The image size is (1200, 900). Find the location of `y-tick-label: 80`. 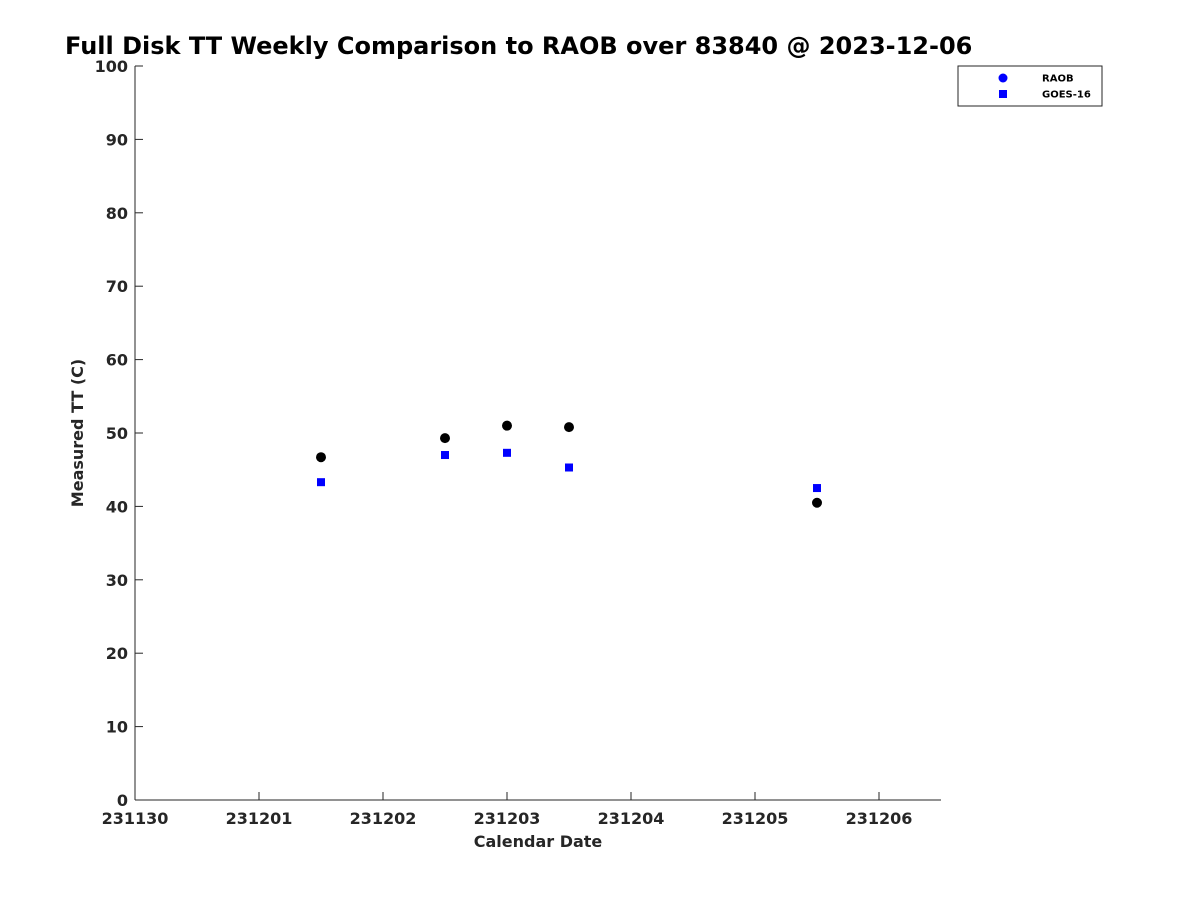

y-tick-label: 80 is located at coordinates (117, 213).